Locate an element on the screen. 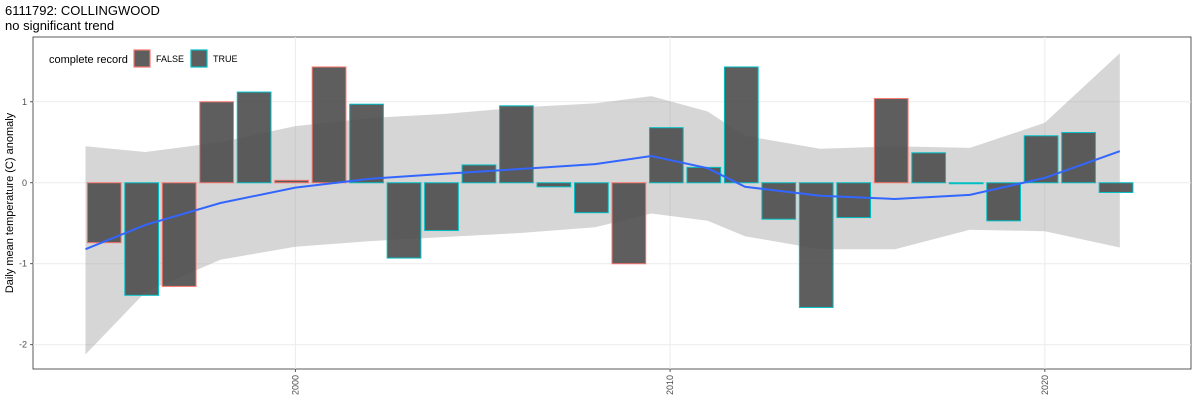 Image resolution: width=1198 pixels, height=400 pixels. legend-label-false: FALSE is located at coordinates (170, 59).